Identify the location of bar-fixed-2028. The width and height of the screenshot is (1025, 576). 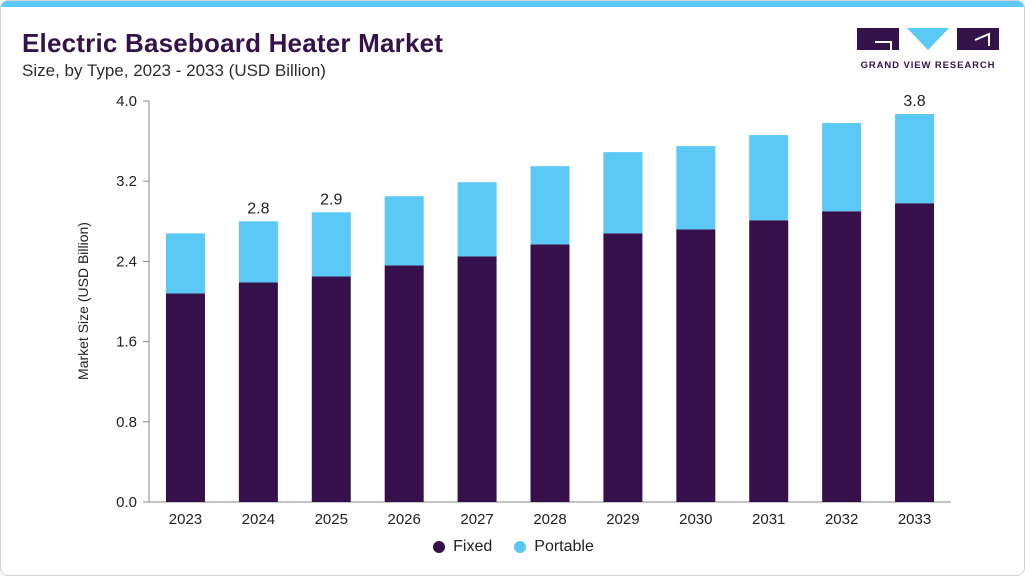
(550, 373).